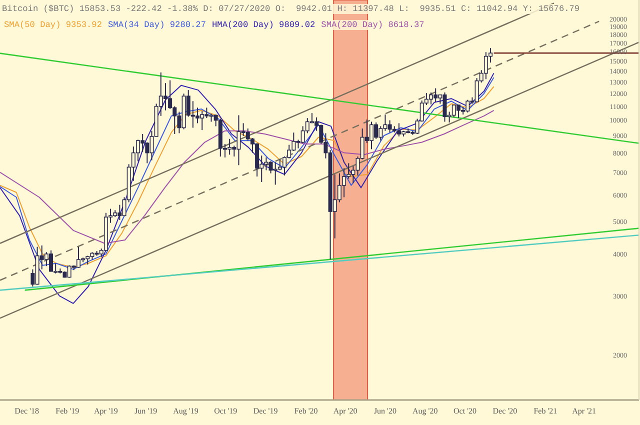  What do you see at coordinates (226, 411) in the screenshot?
I see `x-tick-label: Oct '19` at bounding box center [226, 411].